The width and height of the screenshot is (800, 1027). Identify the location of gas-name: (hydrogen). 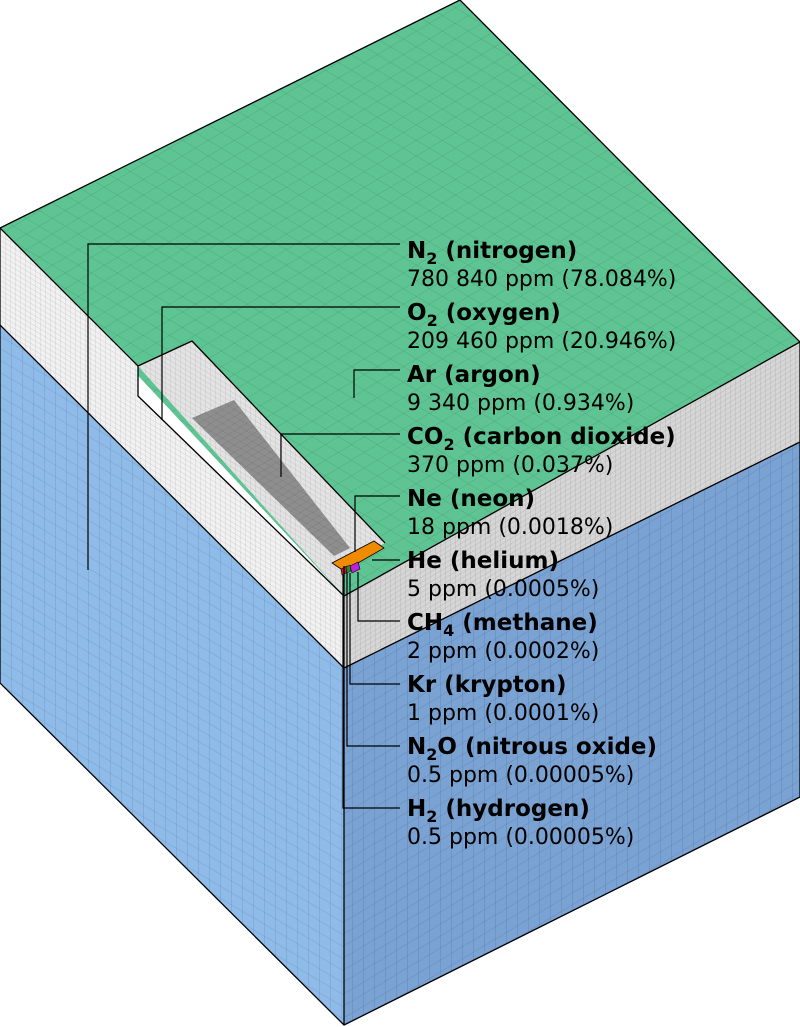
(513, 809).